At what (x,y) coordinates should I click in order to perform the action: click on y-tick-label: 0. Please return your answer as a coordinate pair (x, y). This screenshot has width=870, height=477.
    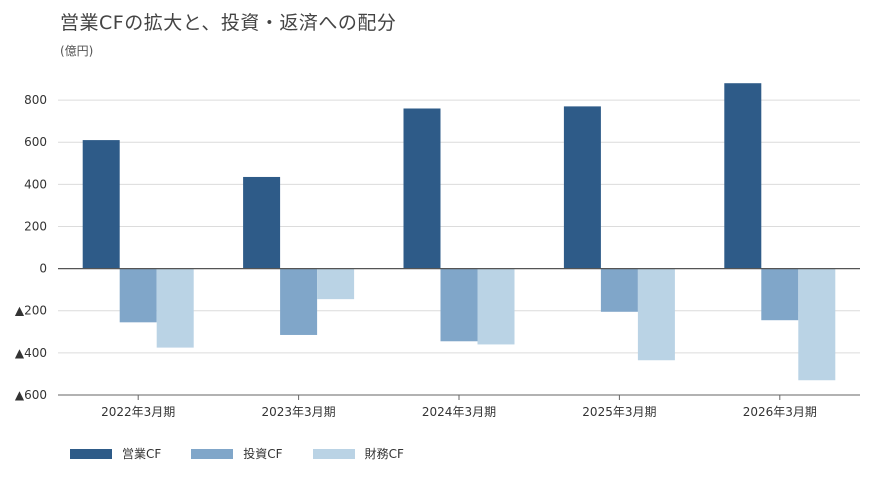
    Looking at the image, I should click on (43, 269).